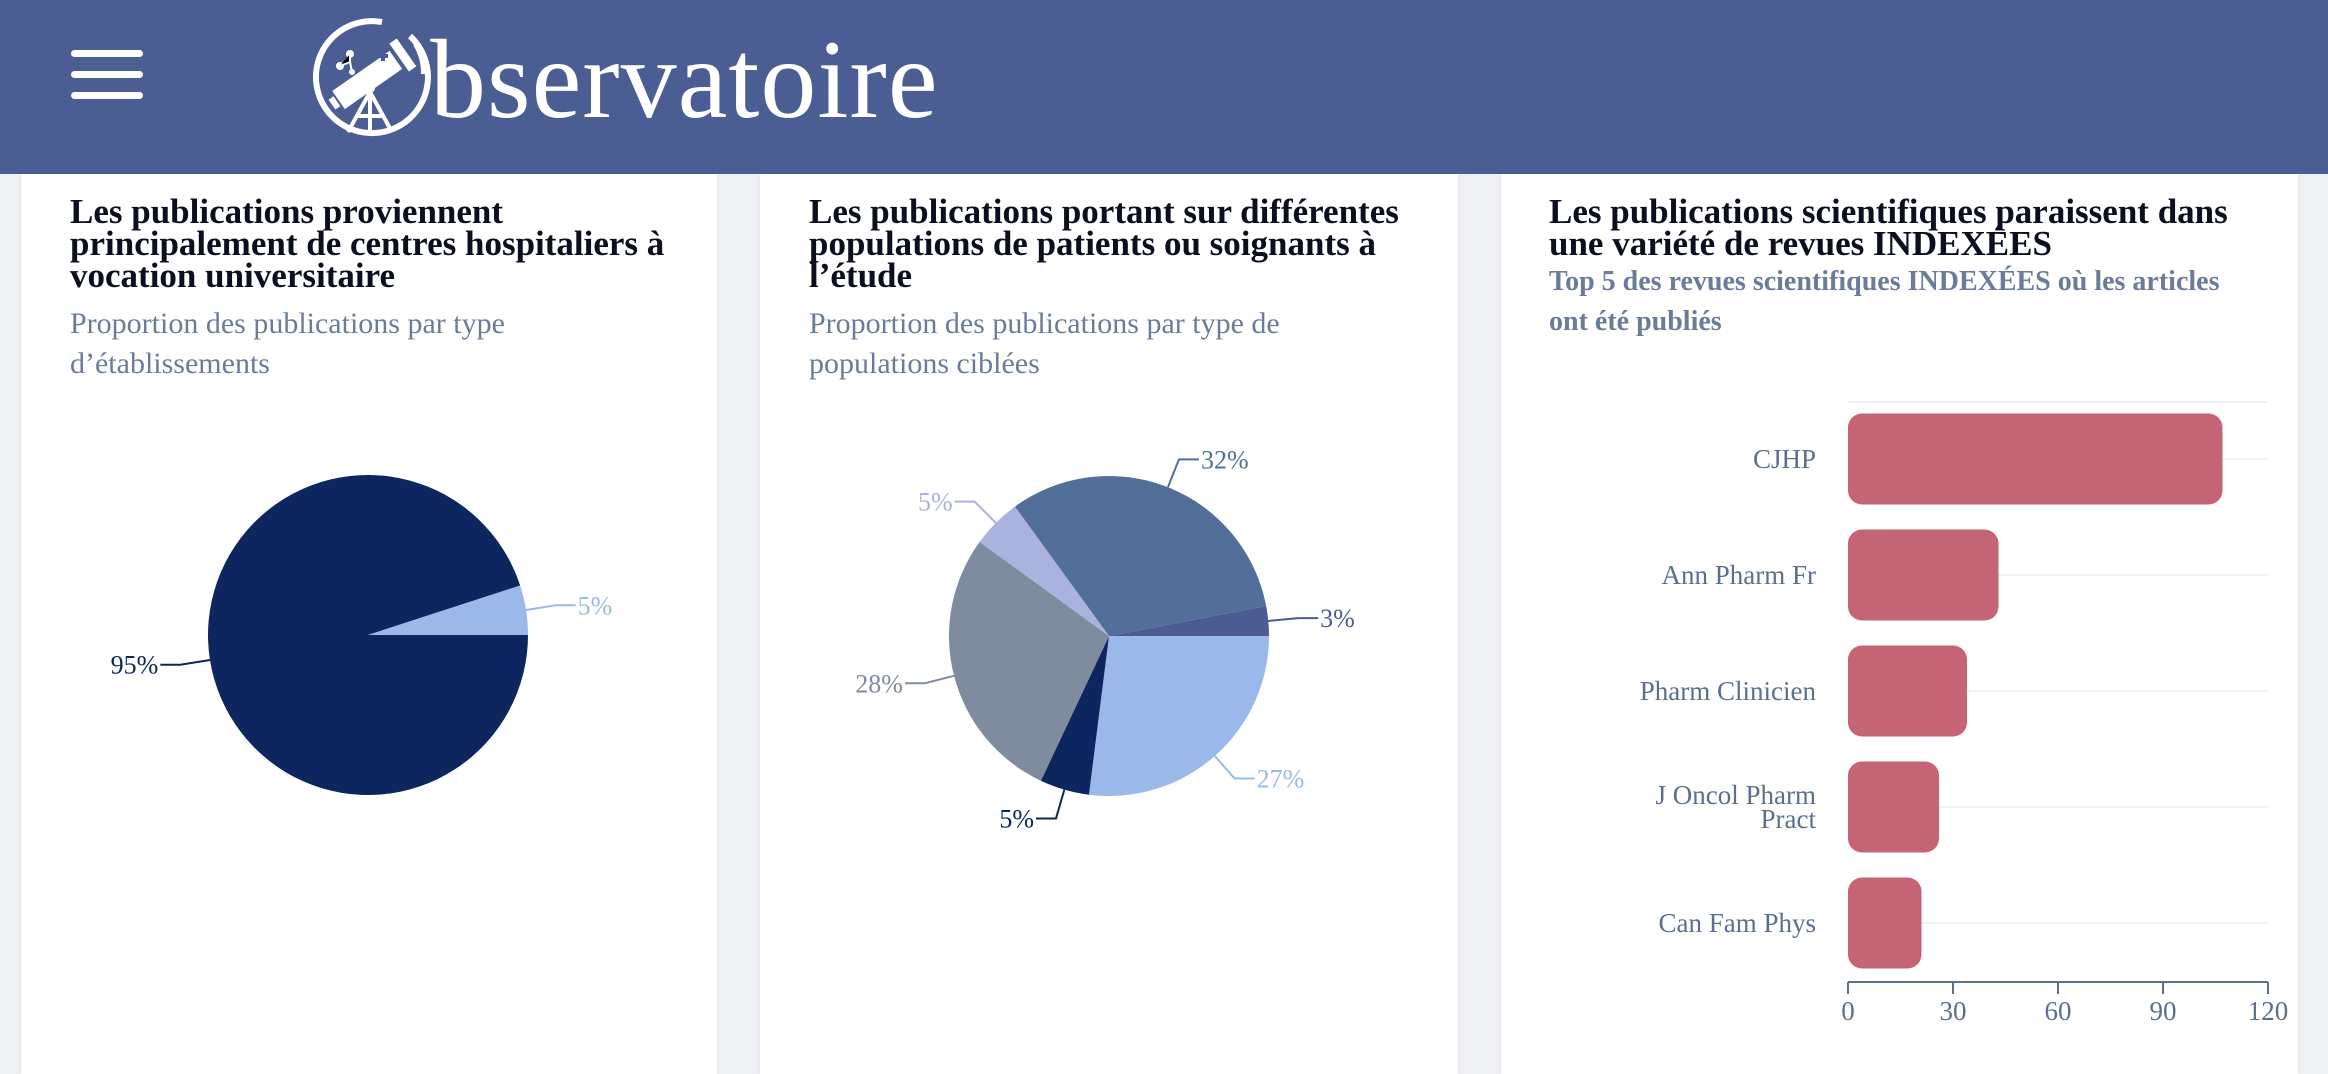 This screenshot has width=2328, height=1074. I want to click on y-tick-label: Can Fam Phys, so click(1737, 923).